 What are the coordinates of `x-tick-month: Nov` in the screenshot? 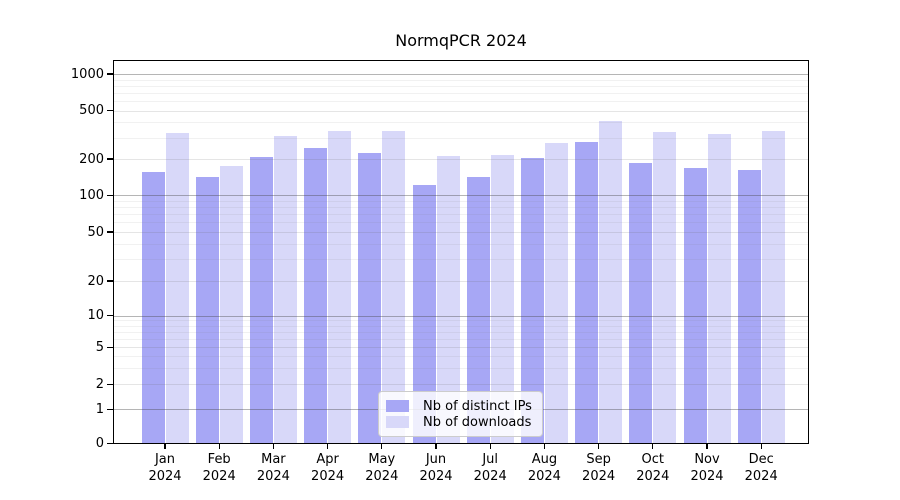 It's located at (707, 459).